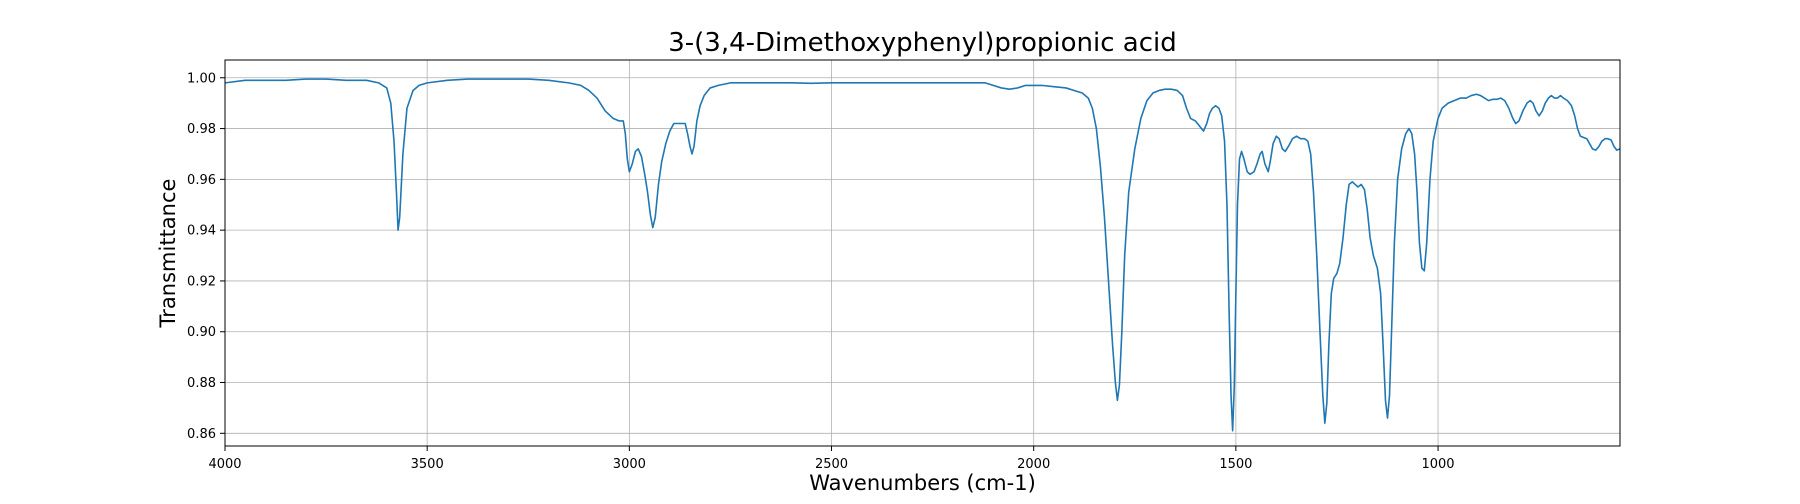 The image size is (1800, 504). Describe the element at coordinates (1437, 464) in the screenshot. I see `x-tick-label: 1000` at that location.